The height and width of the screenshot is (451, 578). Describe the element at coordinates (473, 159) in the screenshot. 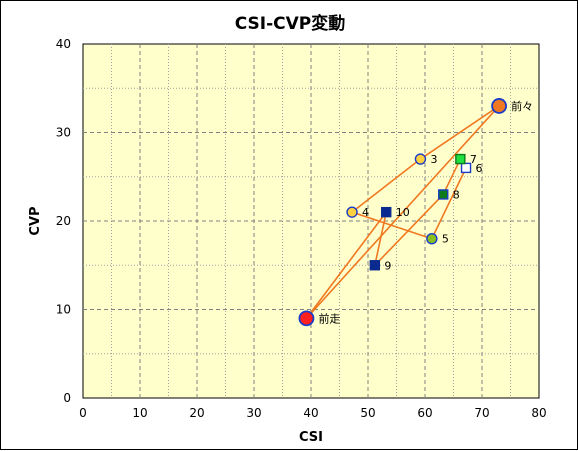

I see `point-label: 7` at that location.